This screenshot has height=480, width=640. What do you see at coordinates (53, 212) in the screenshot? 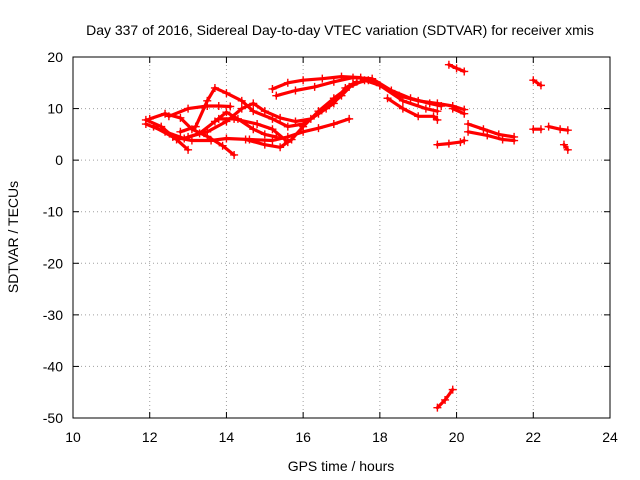
I see `y-tick-label: -10` at bounding box center [53, 212].